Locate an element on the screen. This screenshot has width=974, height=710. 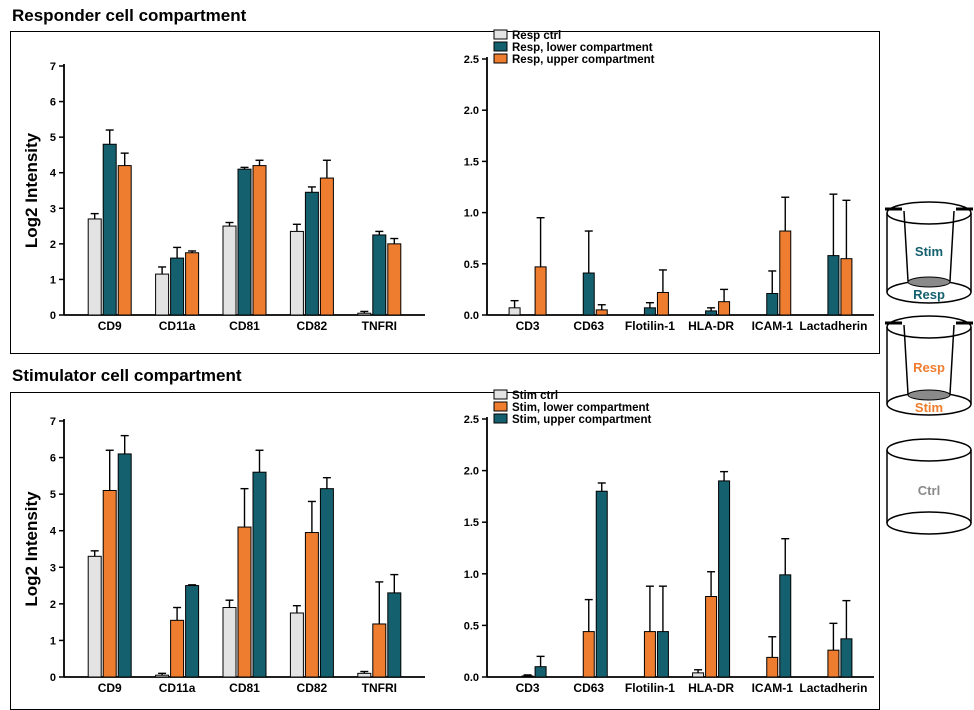
compartment-diagram-resp-stim: Resp Stim is located at coordinates (929, 365).